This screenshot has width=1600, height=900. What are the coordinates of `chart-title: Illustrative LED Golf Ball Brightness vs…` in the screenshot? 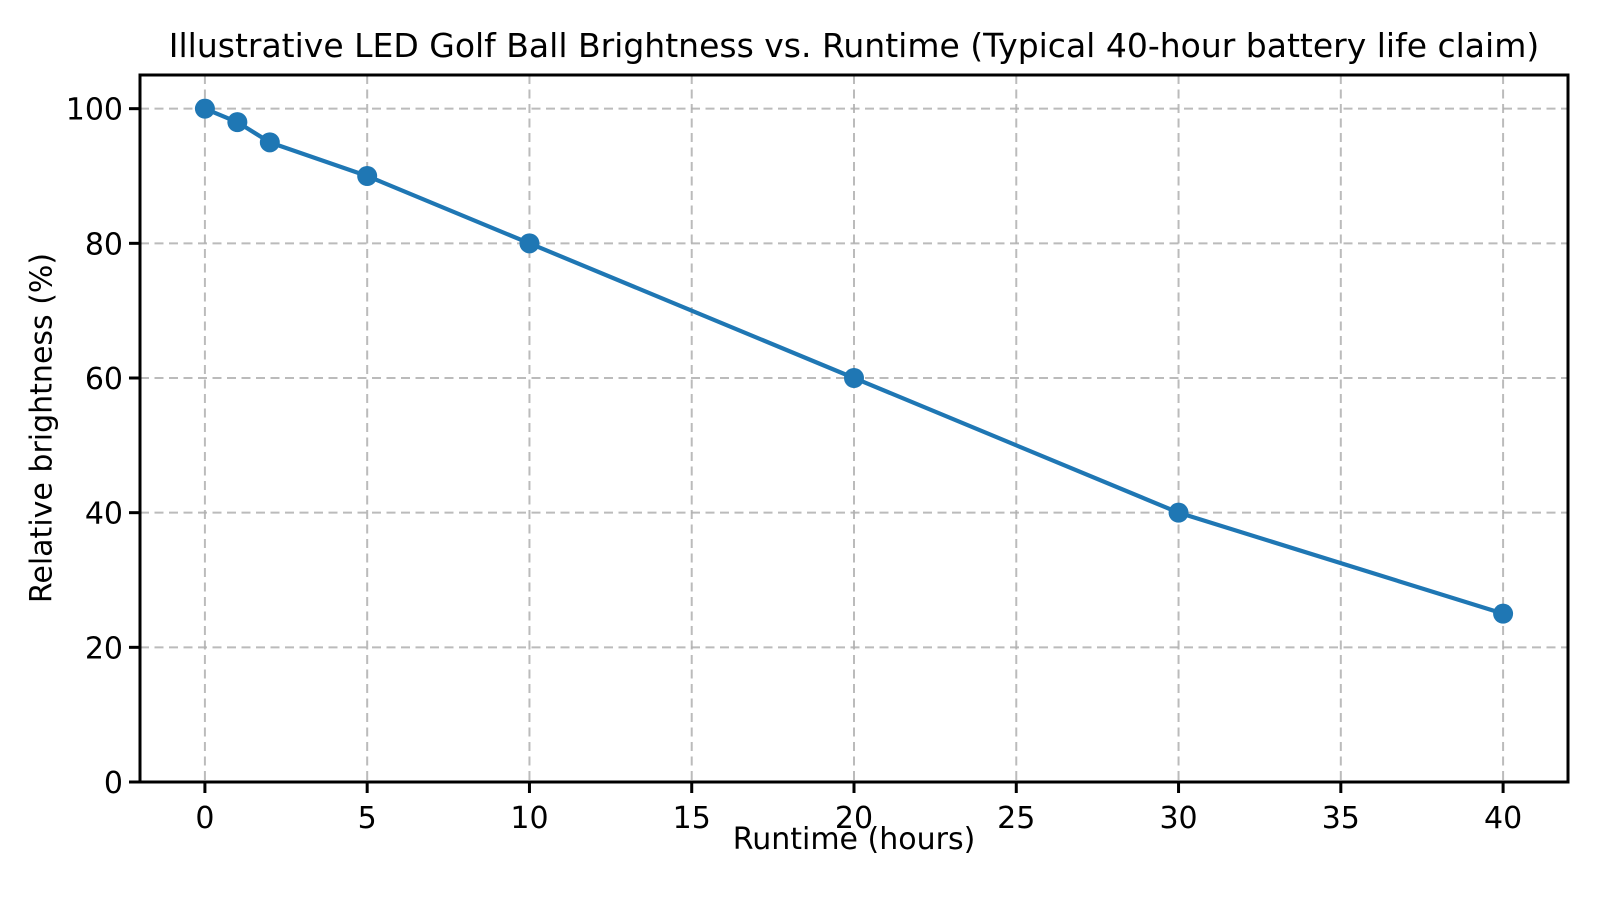 It's located at (854, 45).